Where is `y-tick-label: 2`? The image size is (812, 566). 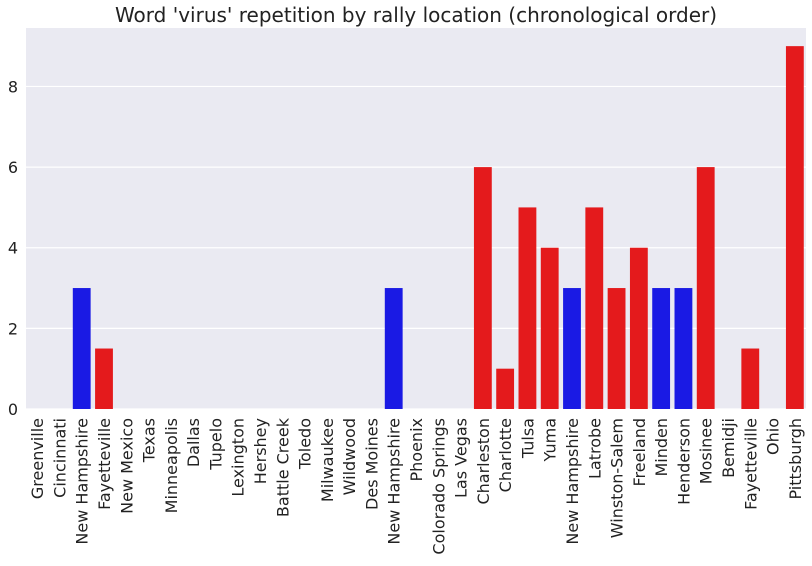
y-tick-label: 2 is located at coordinates (13, 328).